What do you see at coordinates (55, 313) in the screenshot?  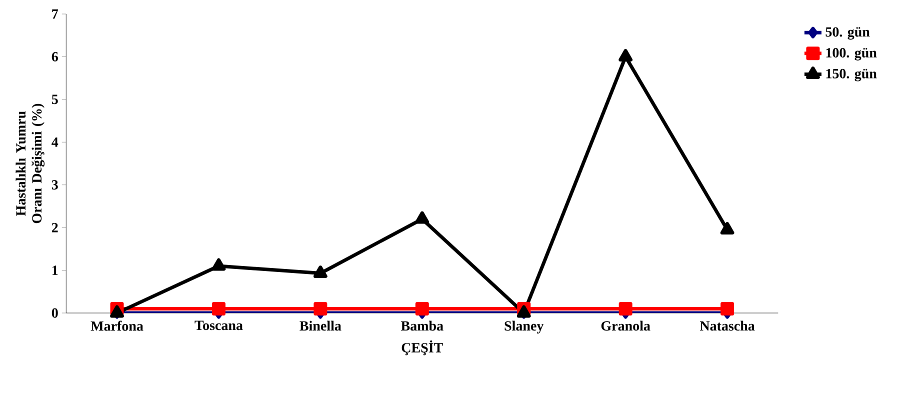 I see `y-tick-label: 0` at bounding box center [55, 313].